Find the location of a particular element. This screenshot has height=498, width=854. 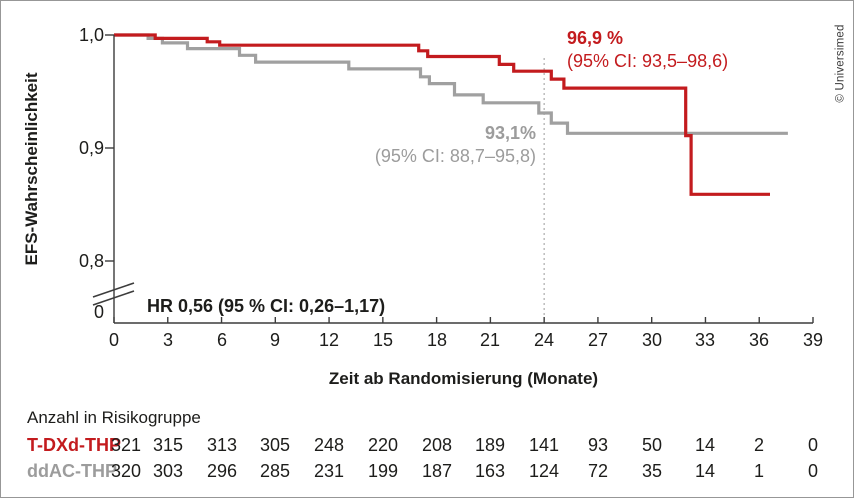

x-tick-label: 39 is located at coordinates (813, 340).